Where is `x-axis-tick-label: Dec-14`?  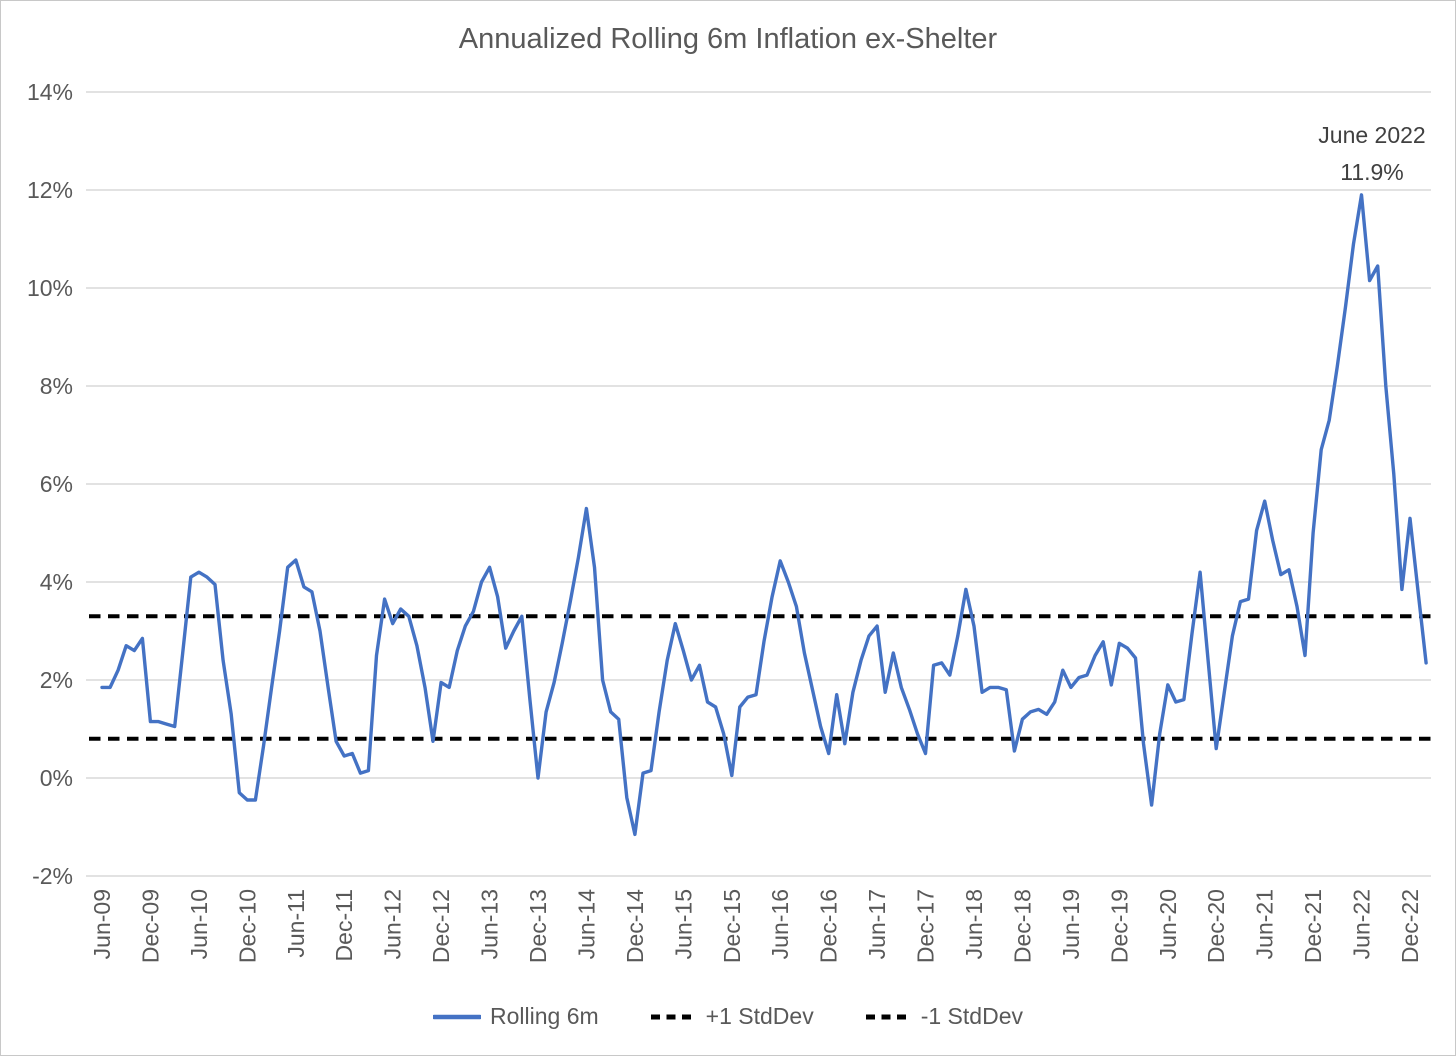 x-axis-tick-label: Dec-14 is located at coordinates (635, 926).